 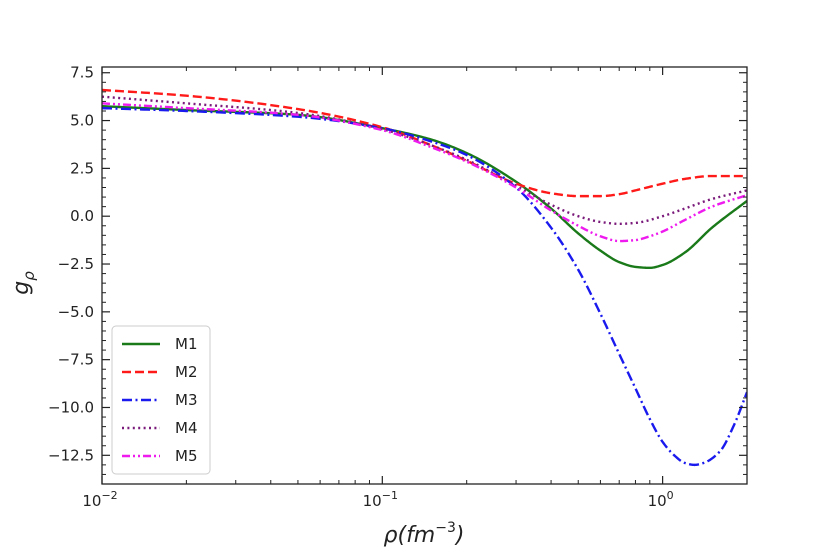 What do you see at coordinates (380, 499) in the screenshot?
I see `x-tick-label: 10⁻¹` at bounding box center [380, 499].